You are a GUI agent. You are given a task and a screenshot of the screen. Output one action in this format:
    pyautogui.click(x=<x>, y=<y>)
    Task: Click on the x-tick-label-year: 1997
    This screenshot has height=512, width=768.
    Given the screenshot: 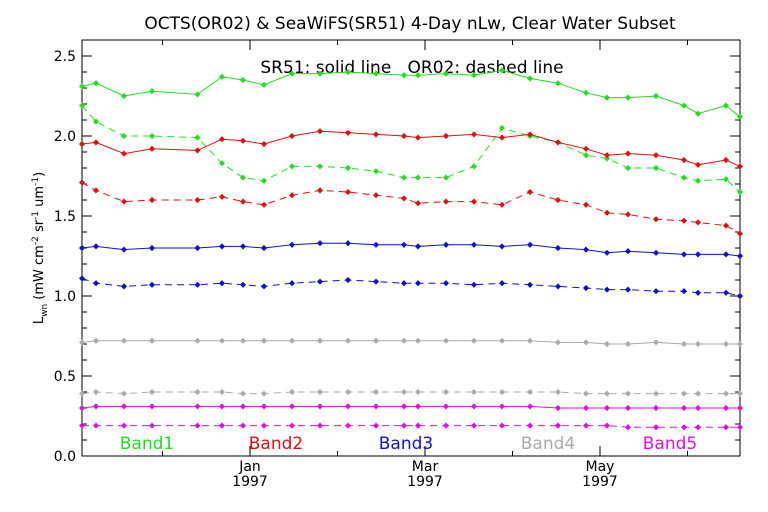 What is the action you would take?
    pyautogui.click(x=425, y=482)
    